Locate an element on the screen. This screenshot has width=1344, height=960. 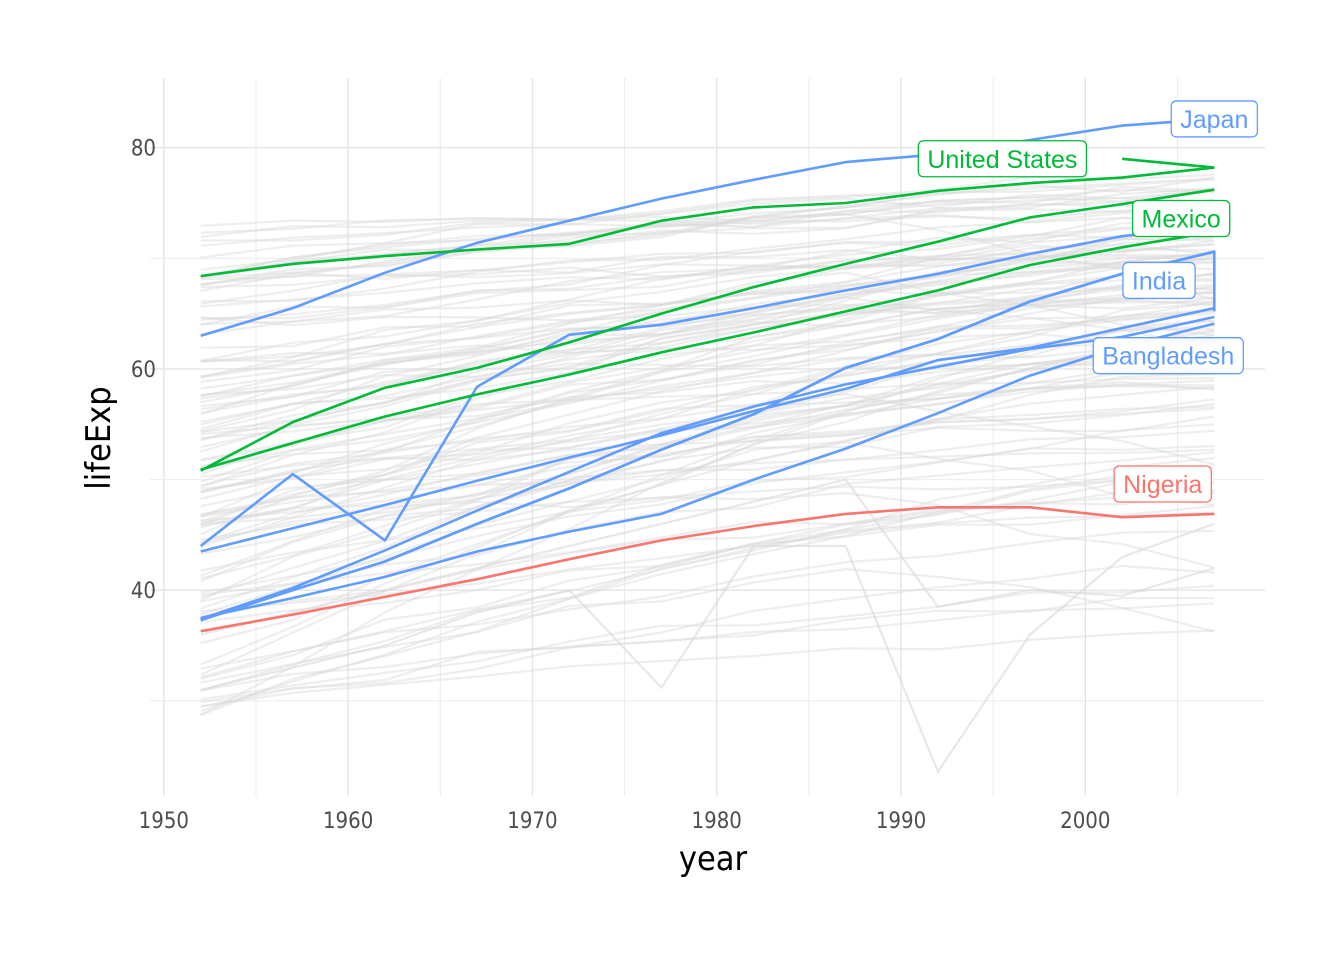
y-axis-ticks: 40 60 80 is located at coordinates (143, 371).